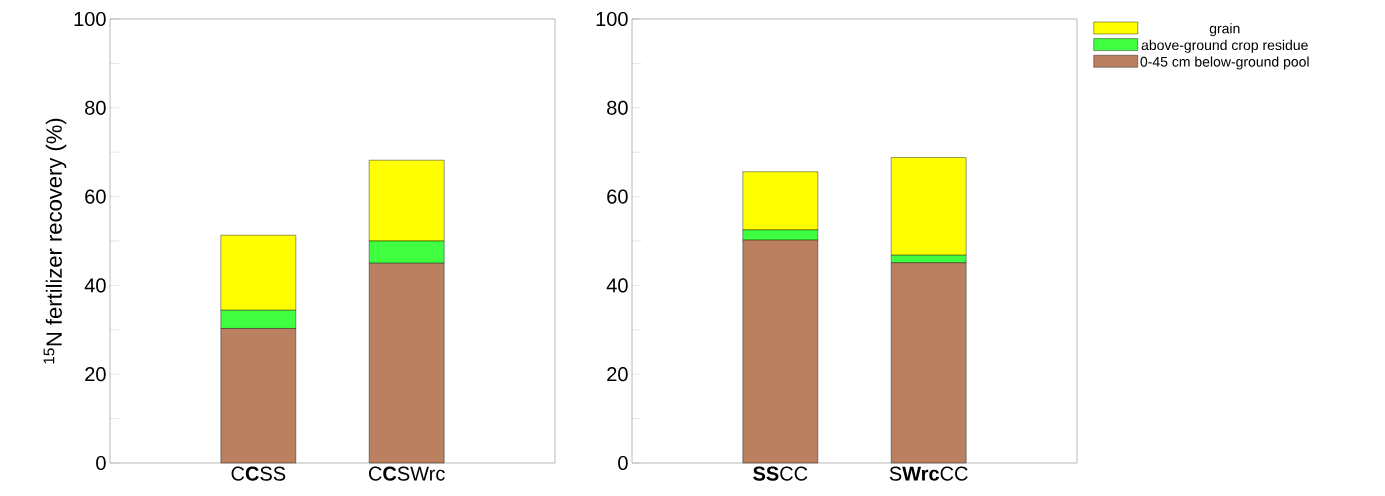  I want to click on y-axis-title: $^{15}$N fertilizer recovery (%), so click(55, 241).